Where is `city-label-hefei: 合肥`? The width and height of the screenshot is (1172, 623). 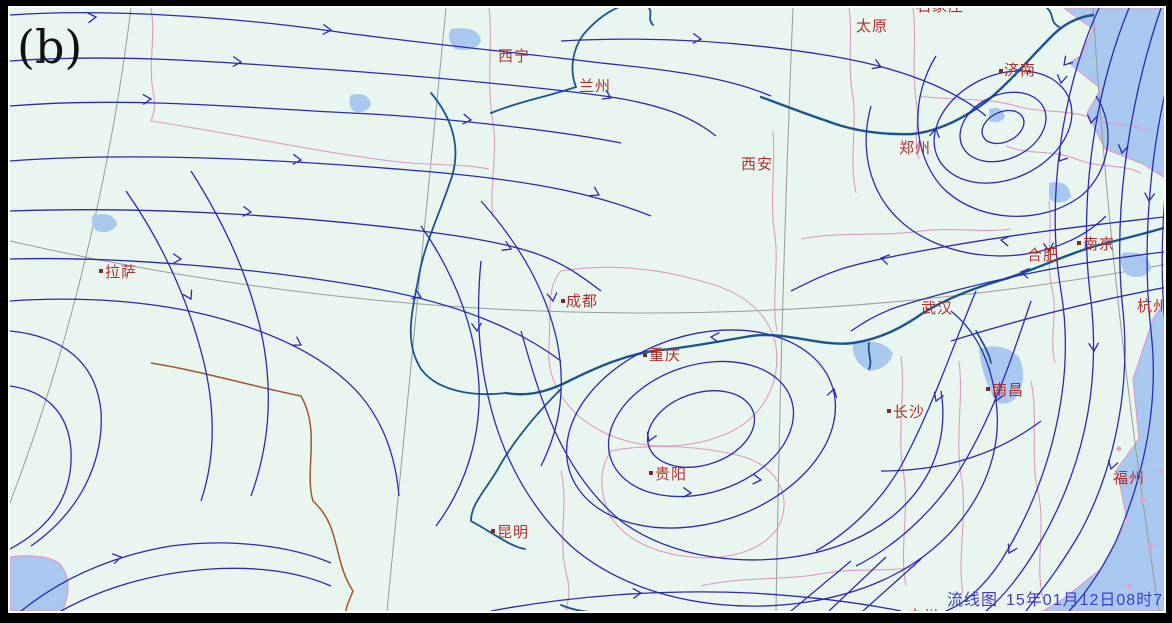 city-label-hefei: 合肥 is located at coordinates (1043, 255).